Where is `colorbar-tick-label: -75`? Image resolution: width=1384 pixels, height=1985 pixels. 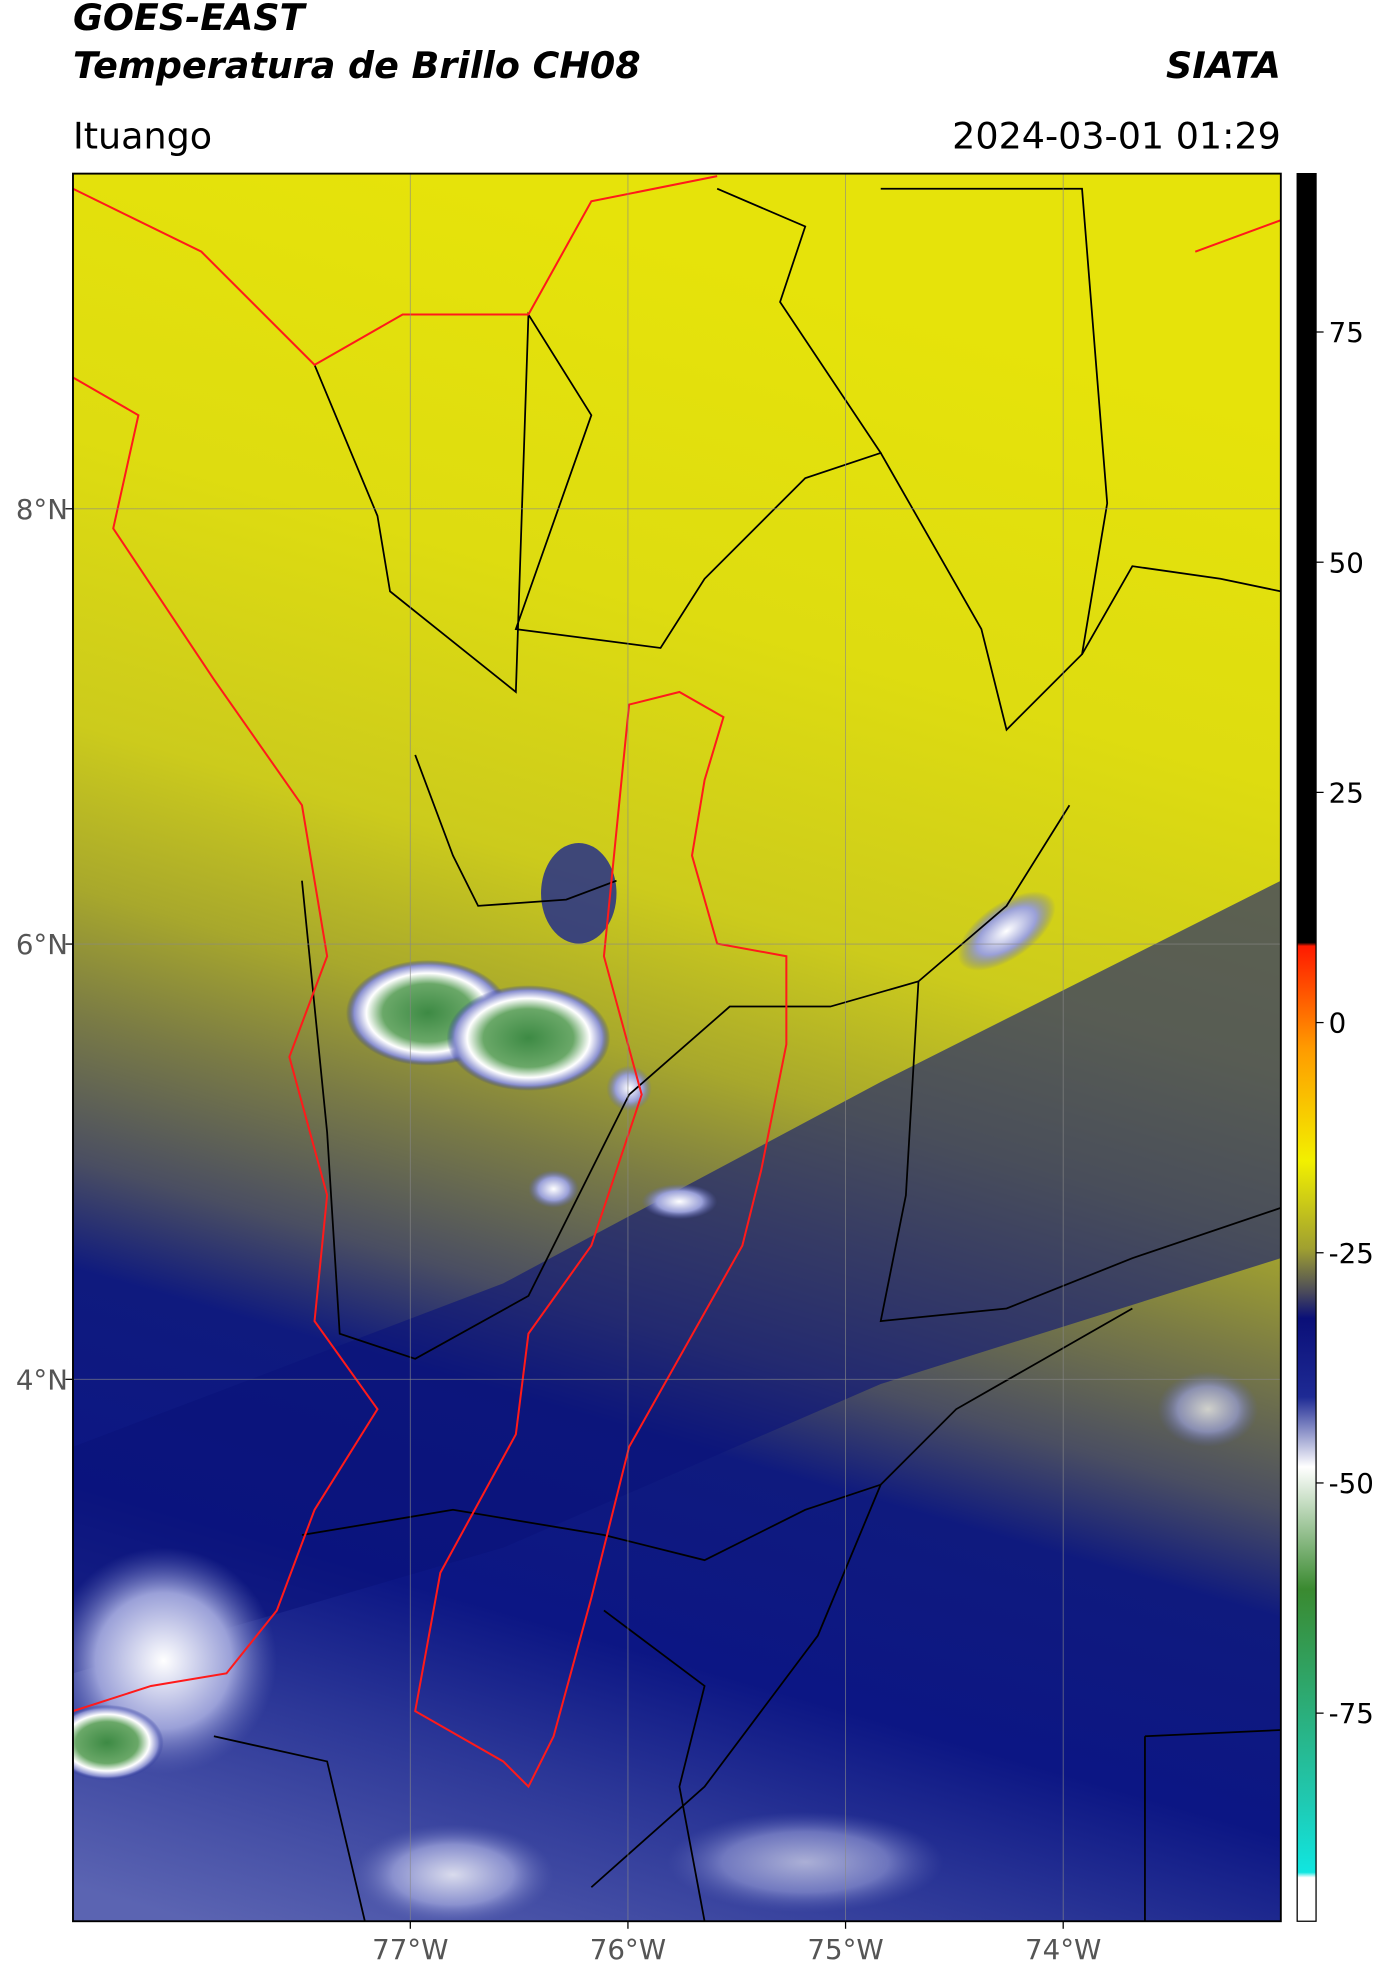
colorbar-tick-label: -75 is located at coordinates (1351, 1713).